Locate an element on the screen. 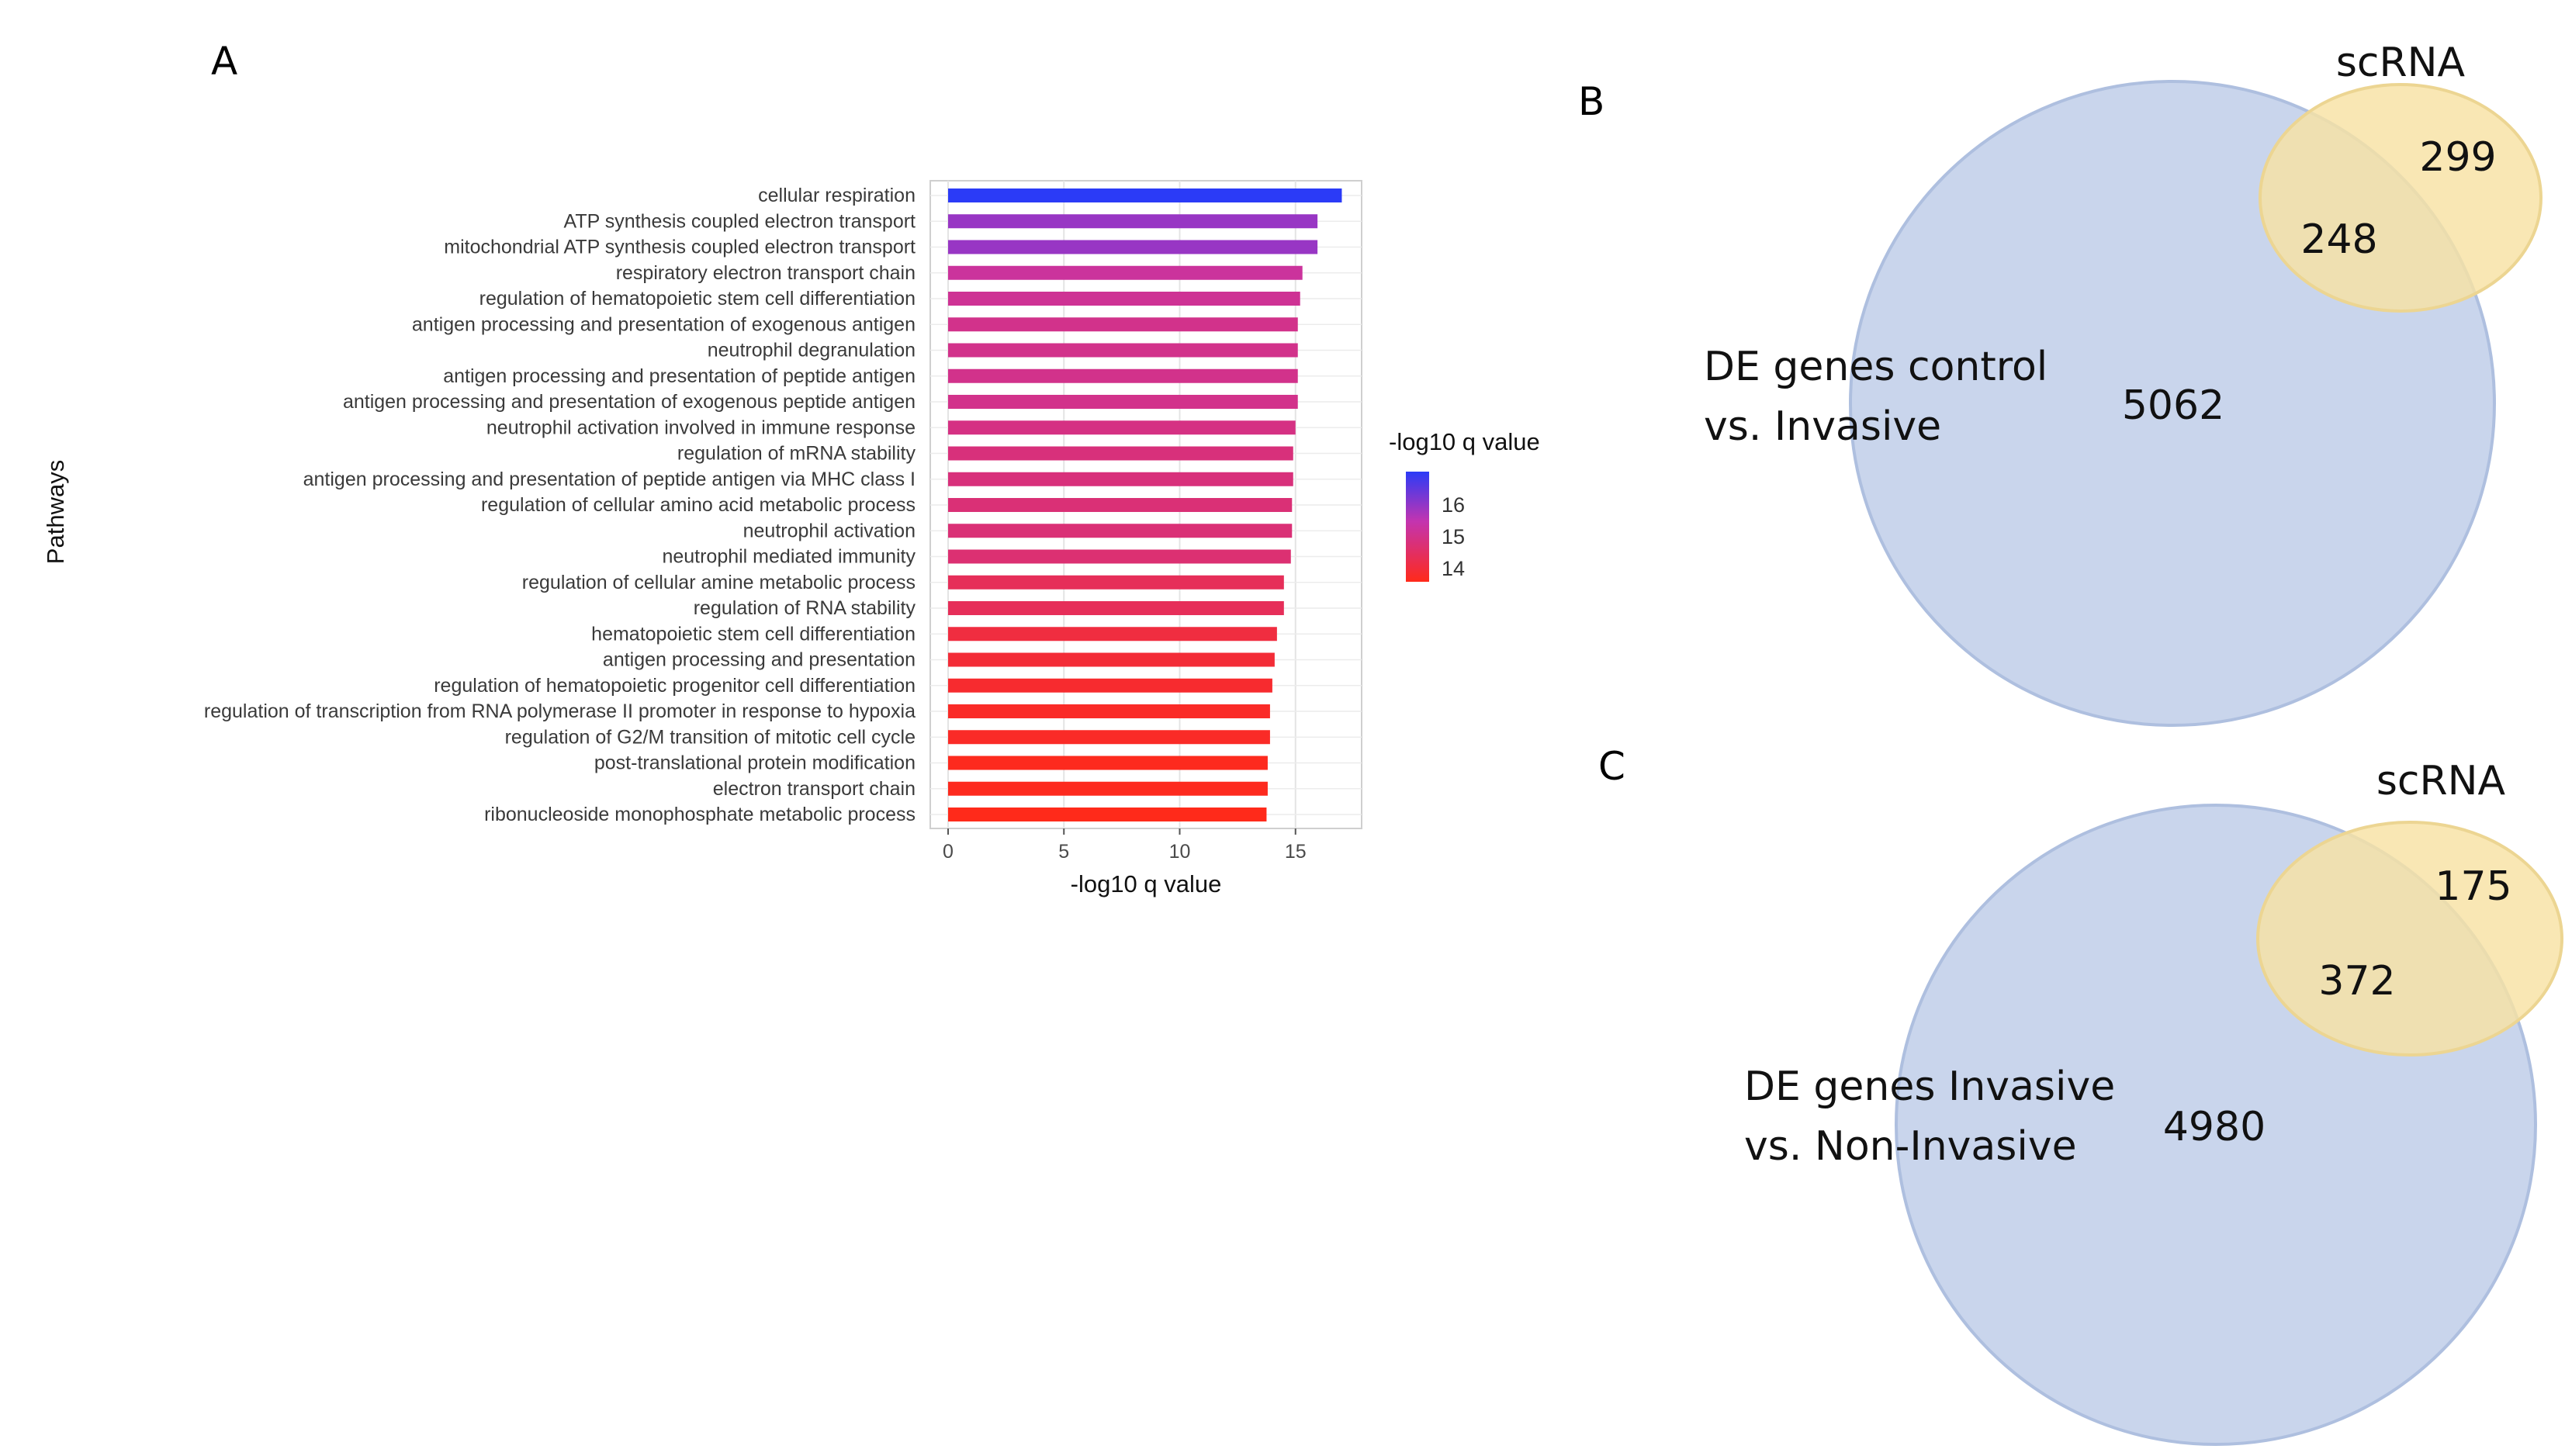 The height and width of the screenshot is (1456, 2565). x-axis-title: -log10 q value is located at coordinates (1146, 883).